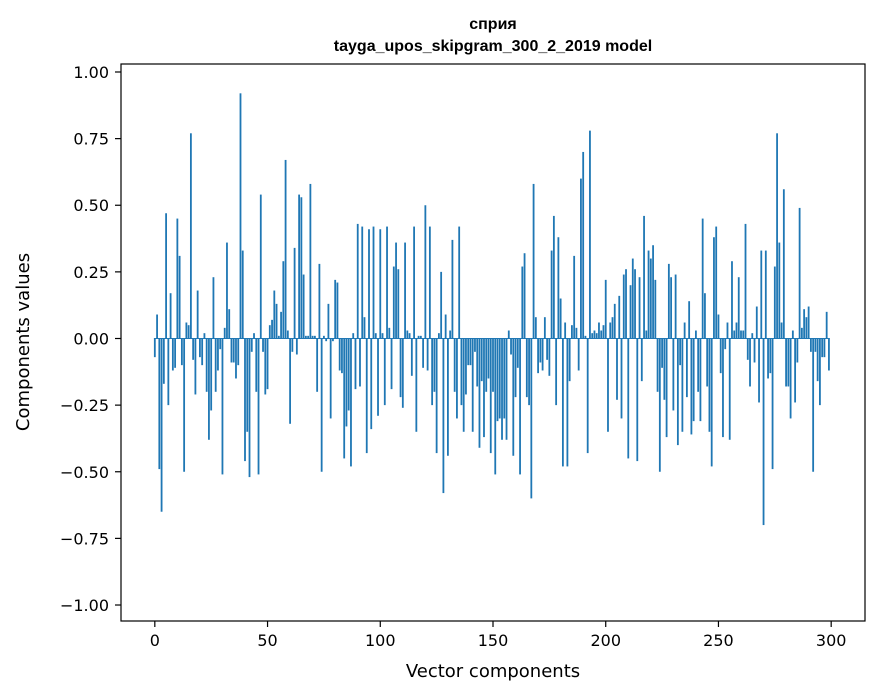  Describe the element at coordinates (84, 405) in the screenshot. I see `y-tick-label: −0.25` at that location.